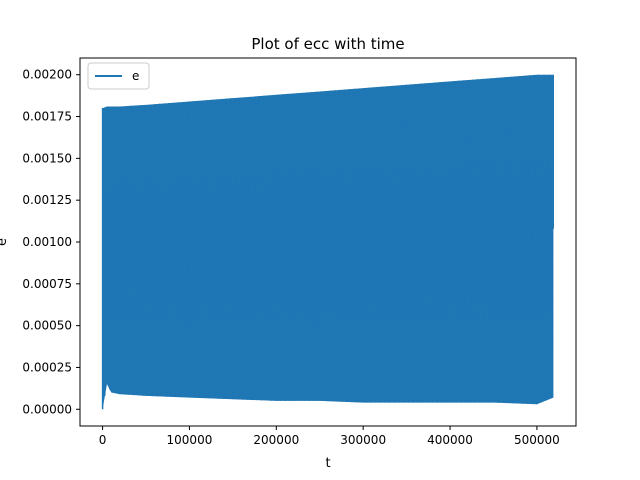 The height and width of the screenshot is (480, 640). Describe the element at coordinates (47, 242) in the screenshot. I see `y-tick-label: 0.00100` at that location.